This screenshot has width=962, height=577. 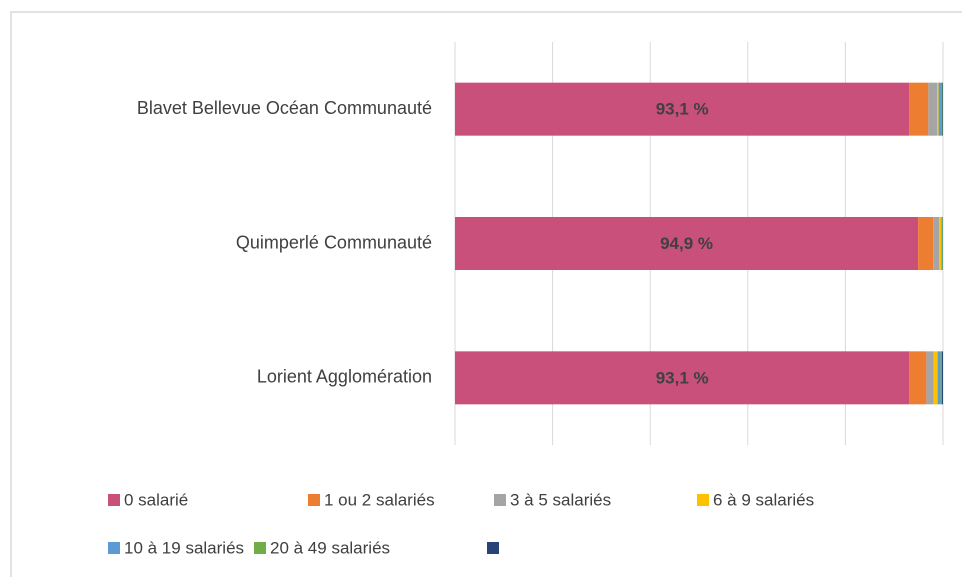 What do you see at coordinates (560, 499) in the screenshot?
I see `legend-label: 3 à 5 salariés` at bounding box center [560, 499].